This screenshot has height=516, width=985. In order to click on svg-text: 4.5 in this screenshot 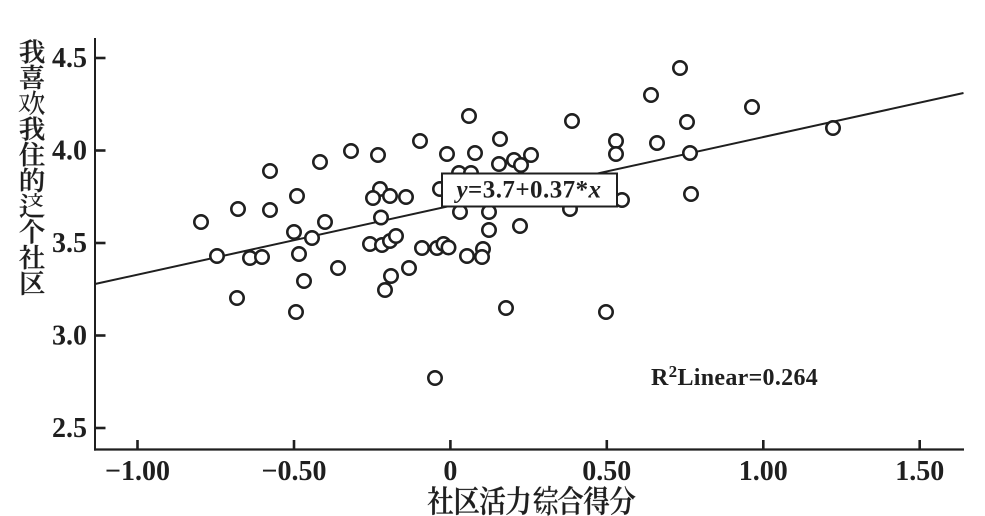, I will do `click(69, 58)`.